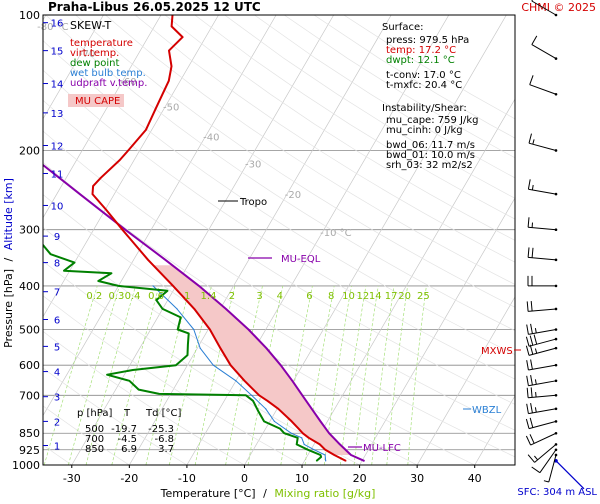 This screenshot has width=600, height=504. I want to click on mixing-ratio-label: 17, so click(391, 296).